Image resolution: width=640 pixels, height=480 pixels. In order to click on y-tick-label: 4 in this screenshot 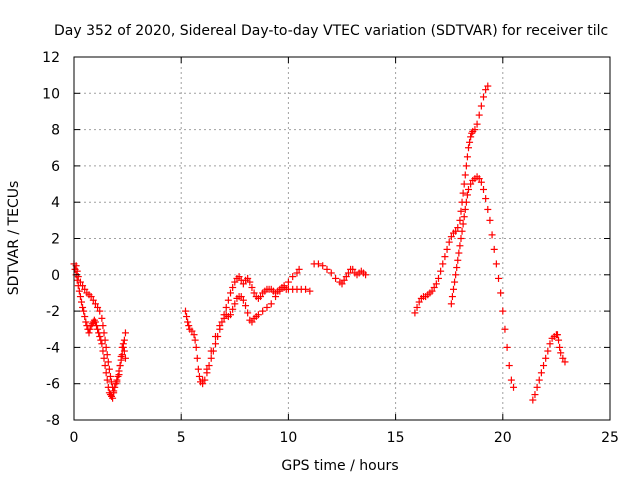, I will do `click(55, 203)`.